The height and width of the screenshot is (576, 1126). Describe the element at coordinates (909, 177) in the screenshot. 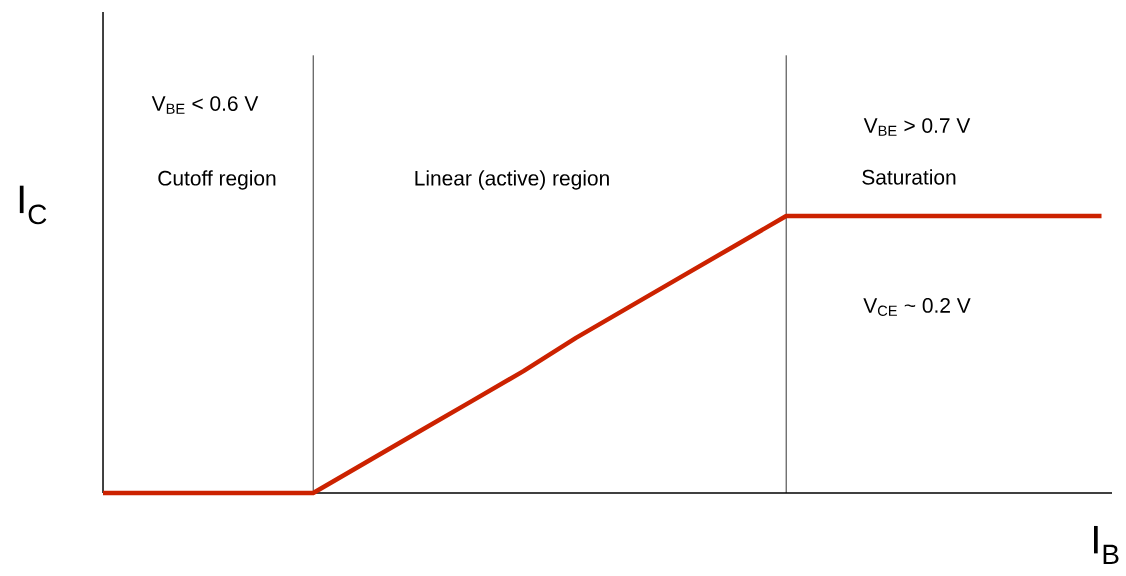

I see `text: Saturation` at that location.